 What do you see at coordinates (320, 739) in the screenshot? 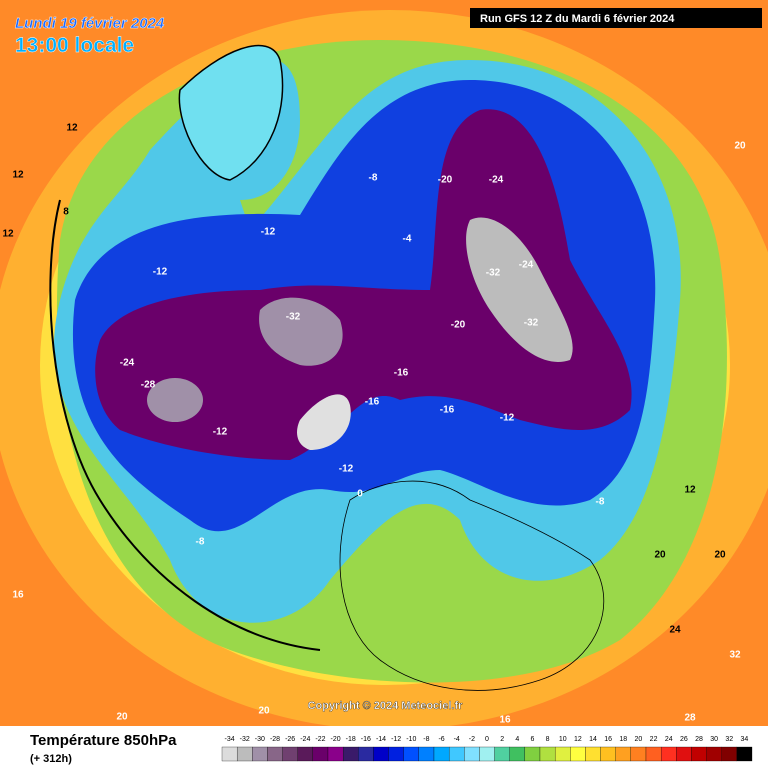
I see `colorbar-label: -22` at bounding box center [320, 739].